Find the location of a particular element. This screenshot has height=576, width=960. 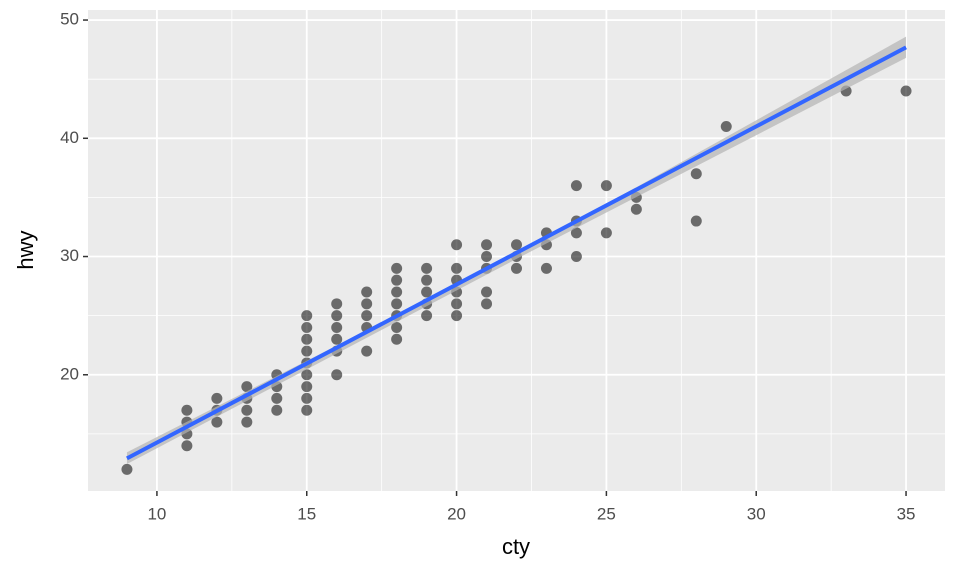

x-tick-label: 10 is located at coordinates (156, 513).